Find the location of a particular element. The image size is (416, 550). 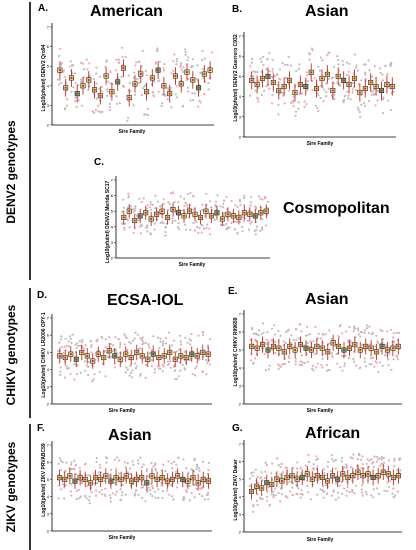

panel-a-ylabel: Log10(pfu/ml) DENV2 Qro94 is located at coordinates (44, 78).